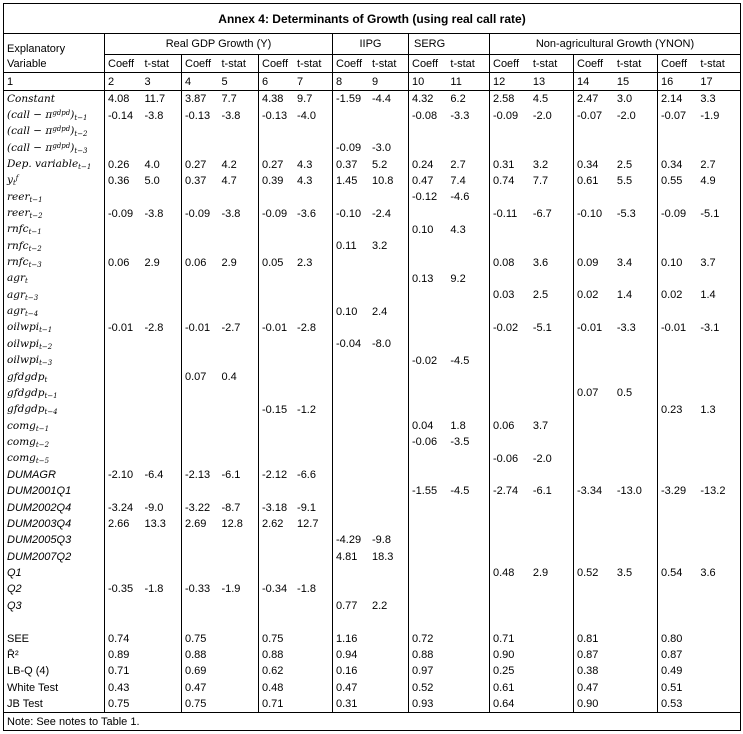  What do you see at coordinates (13, 181) in the screenshot?
I see `row-label: ytf` at bounding box center [13, 181].